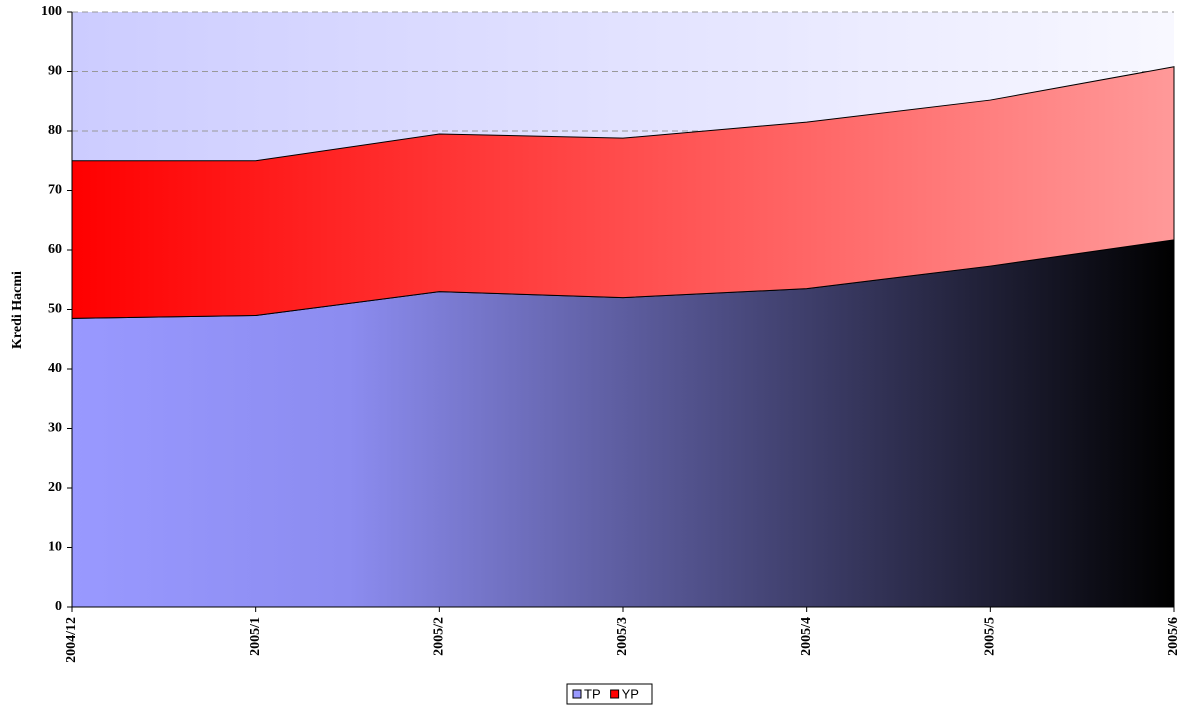 The height and width of the screenshot is (713, 1189). What do you see at coordinates (55, 249) in the screenshot?
I see `y-tick-label: 60` at bounding box center [55, 249].